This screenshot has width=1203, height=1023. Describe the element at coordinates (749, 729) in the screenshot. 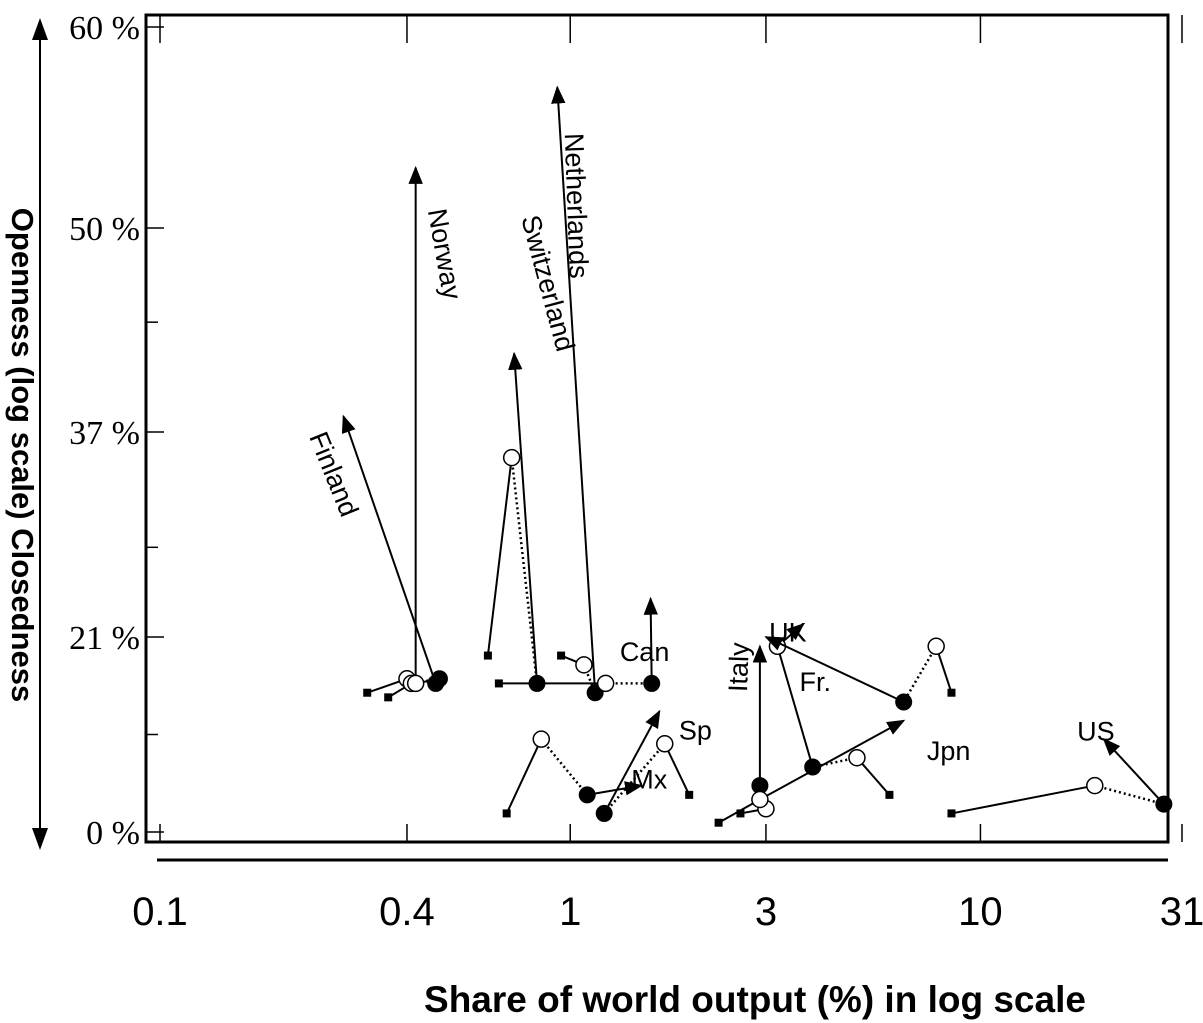

I see `country-italy: Italy` at that location.